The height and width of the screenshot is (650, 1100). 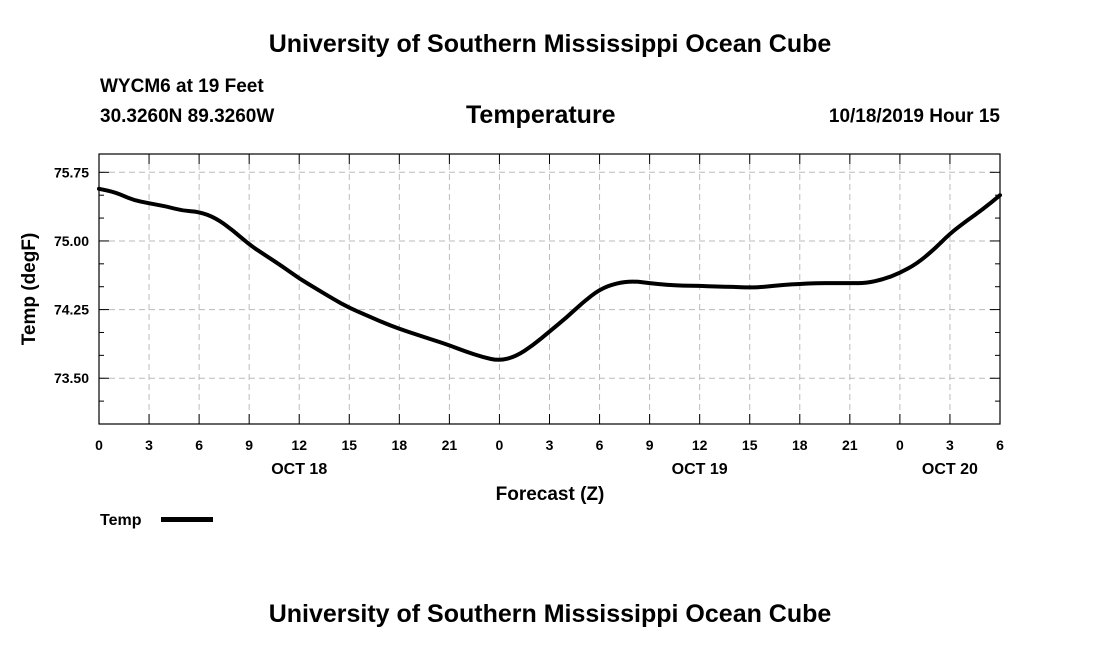 I want to click on chart-title: Temperature, so click(x=541, y=115).